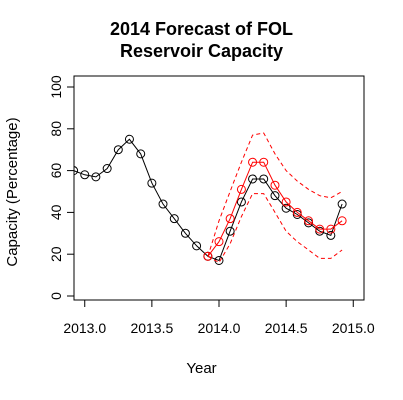  Describe the element at coordinates (353, 328) in the screenshot. I see `x-tick-label: 2015.0` at that location.